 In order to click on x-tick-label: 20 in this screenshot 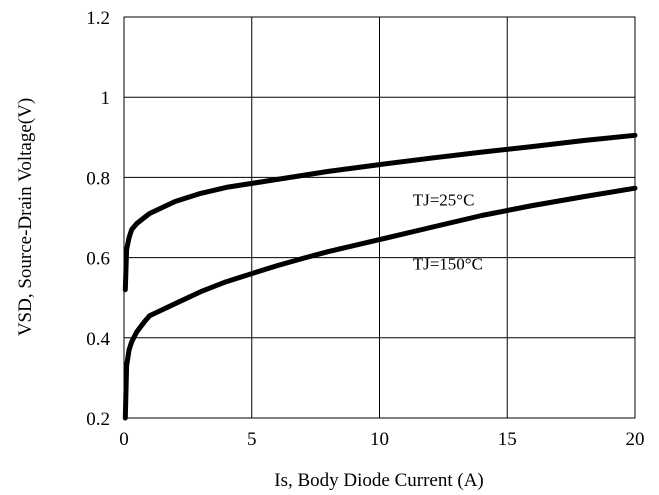, I will do `click(635, 439)`.